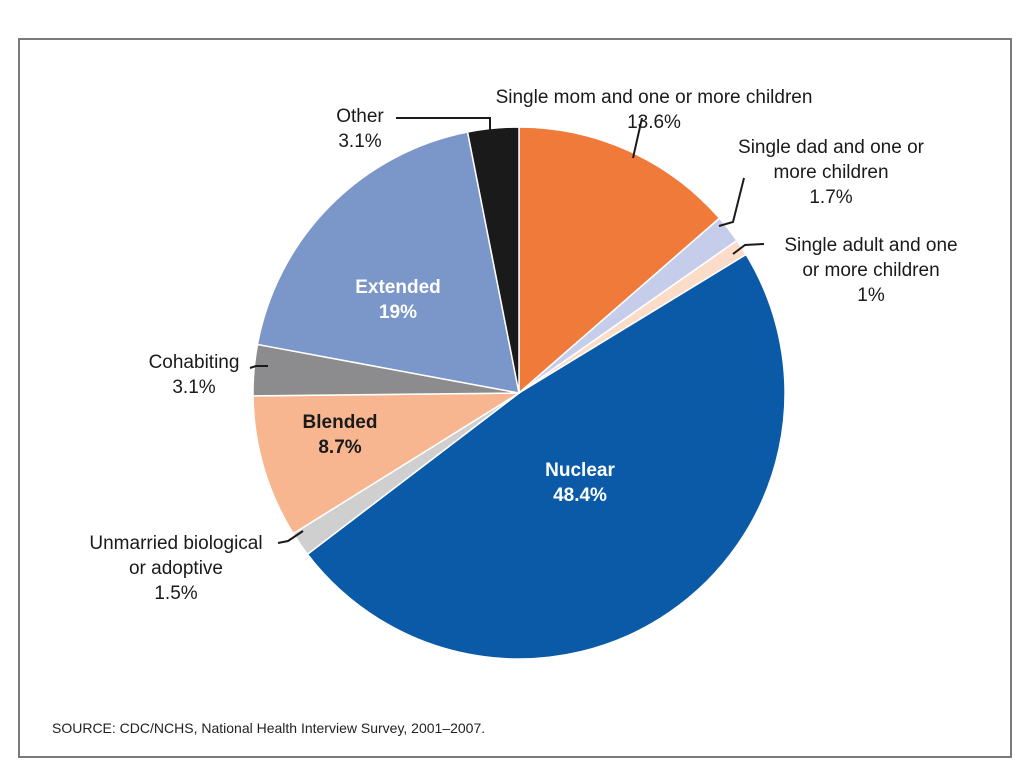  What do you see at coordinates (637, 138) in the screenshot?
I see `leader-line-single-mom-and-one-or-more-children` at bounding box center [637, 138].